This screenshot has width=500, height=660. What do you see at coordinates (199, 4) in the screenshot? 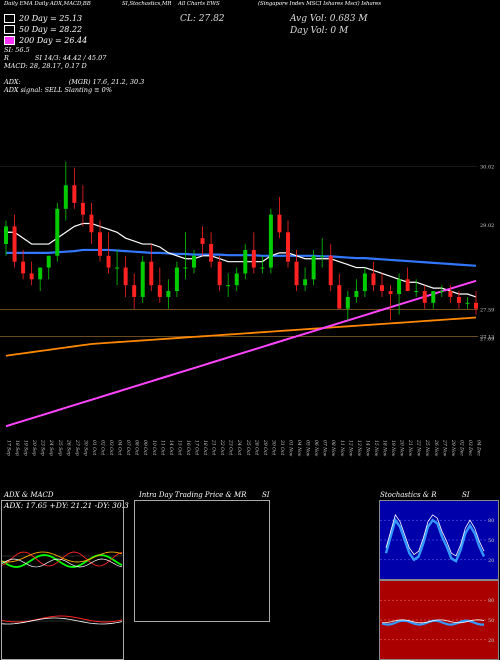
I see `header-charts-link: All Charts EWS` at bounding box center [199, 4].